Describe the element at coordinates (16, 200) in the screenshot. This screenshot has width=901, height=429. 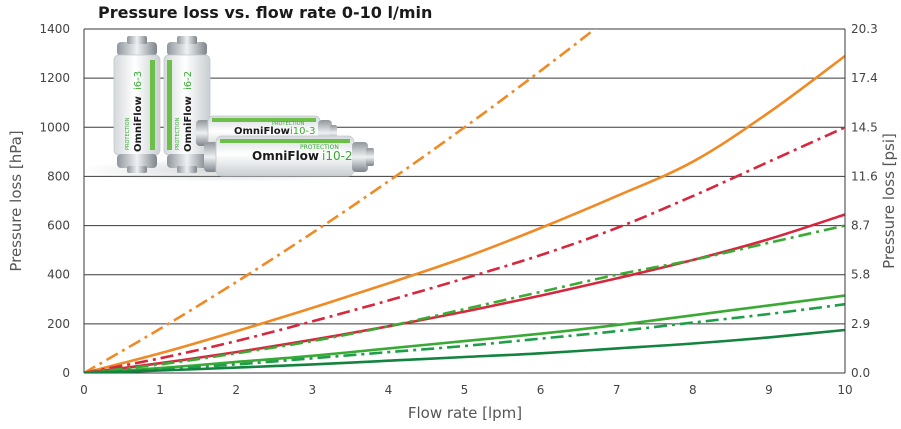
I see `y-axis-label-left: Pressure loss [hPa]` at that location.